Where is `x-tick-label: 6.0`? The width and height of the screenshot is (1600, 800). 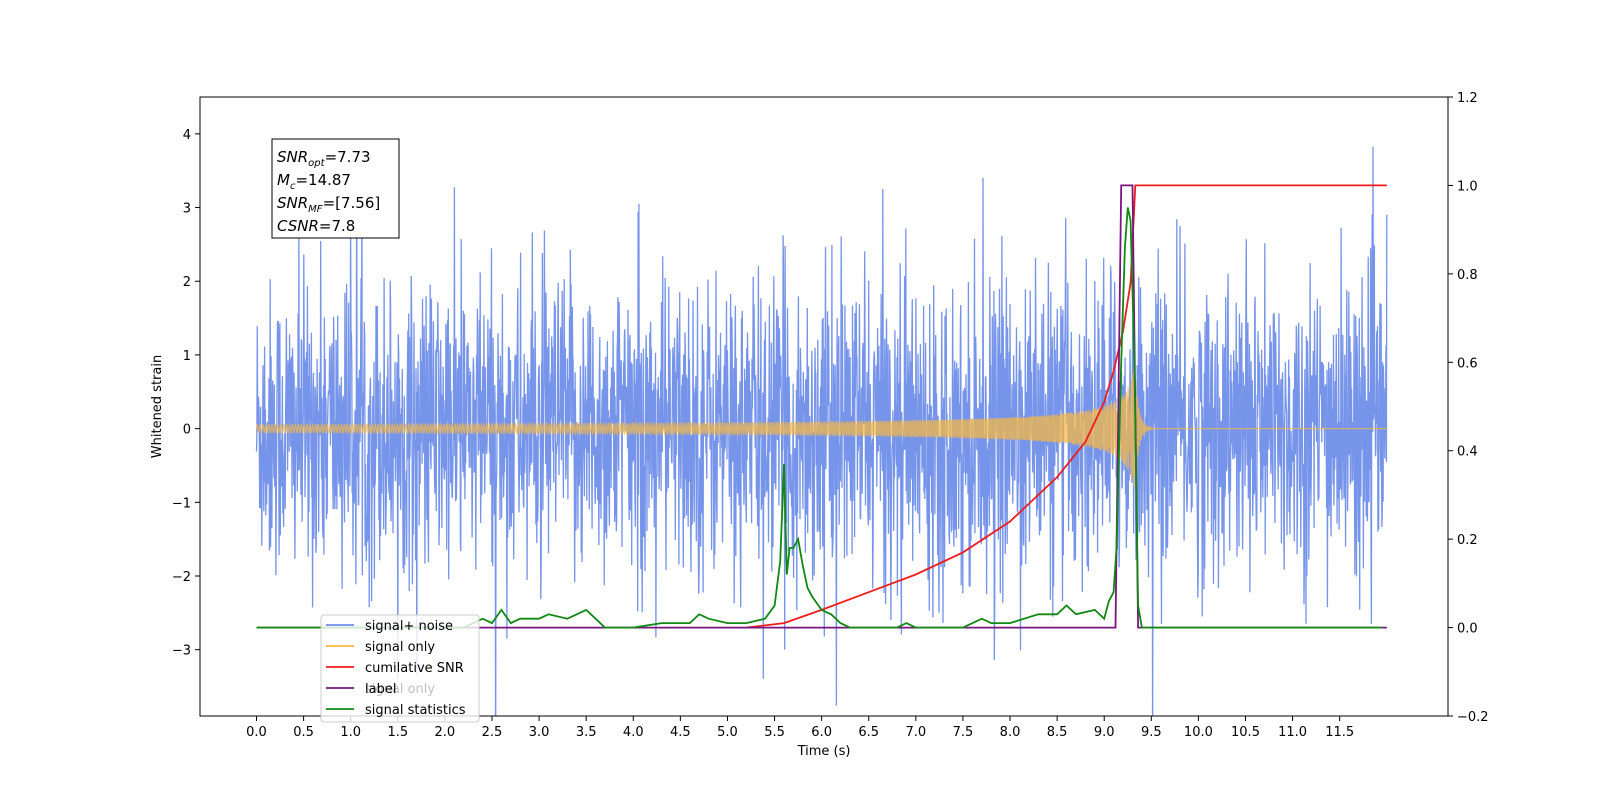 x-tick-label: 6.0 is located at coordinates (821, 732).